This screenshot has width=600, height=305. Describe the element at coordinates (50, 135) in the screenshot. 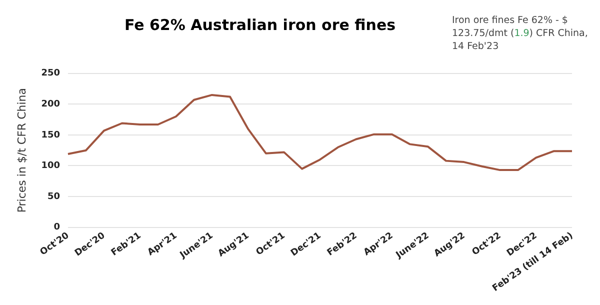

I see `y-tick-label: 150` at that location.